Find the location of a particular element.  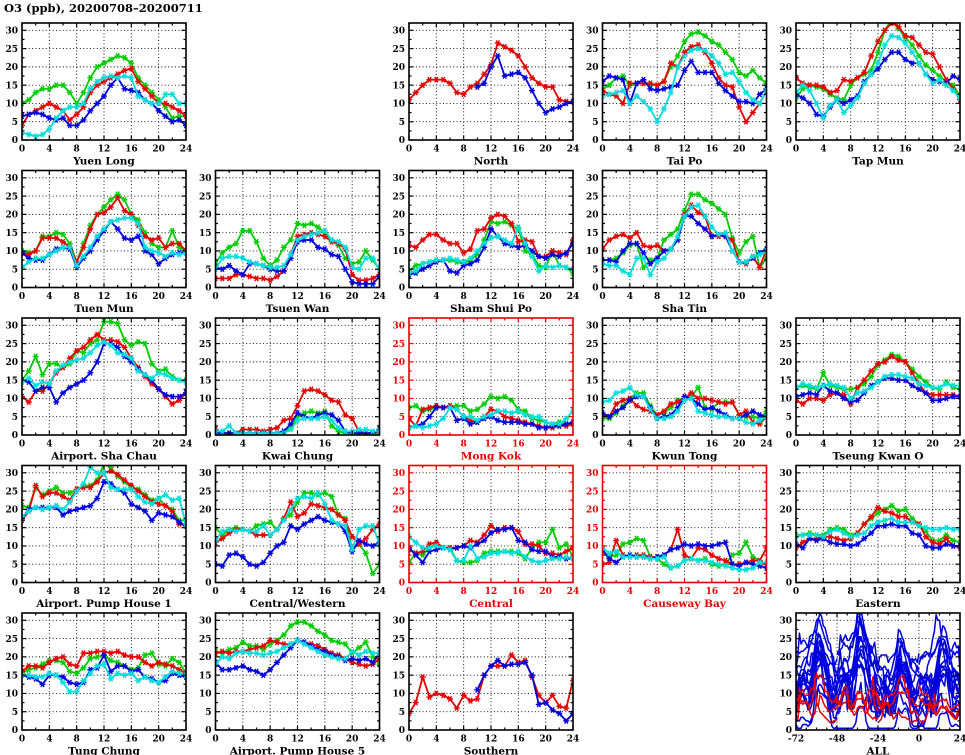

x-tick-label: -48 is located at coordinates (837, 740).